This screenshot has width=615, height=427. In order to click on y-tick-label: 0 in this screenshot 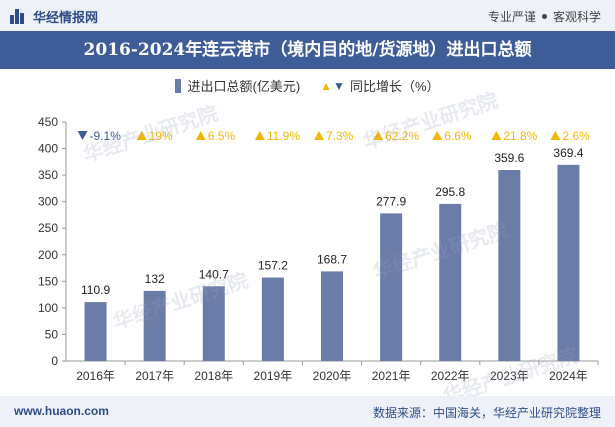, I will do `click(54, 361)`.